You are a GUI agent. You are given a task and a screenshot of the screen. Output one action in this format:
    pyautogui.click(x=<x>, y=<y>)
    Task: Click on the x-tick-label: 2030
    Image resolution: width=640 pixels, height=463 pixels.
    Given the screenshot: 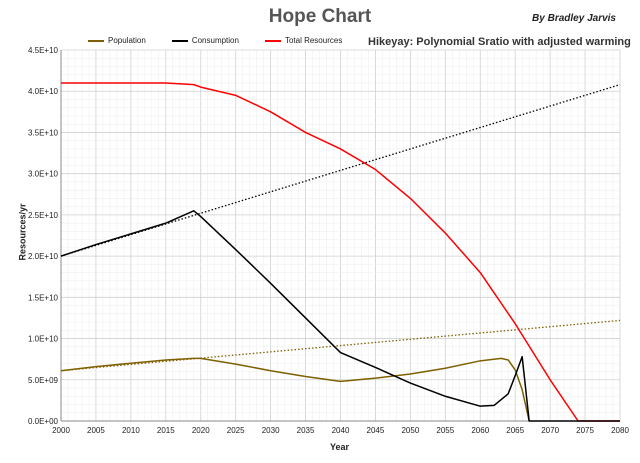 What is the action you would take?
    pyautogui.click(x=271, y=430)
    